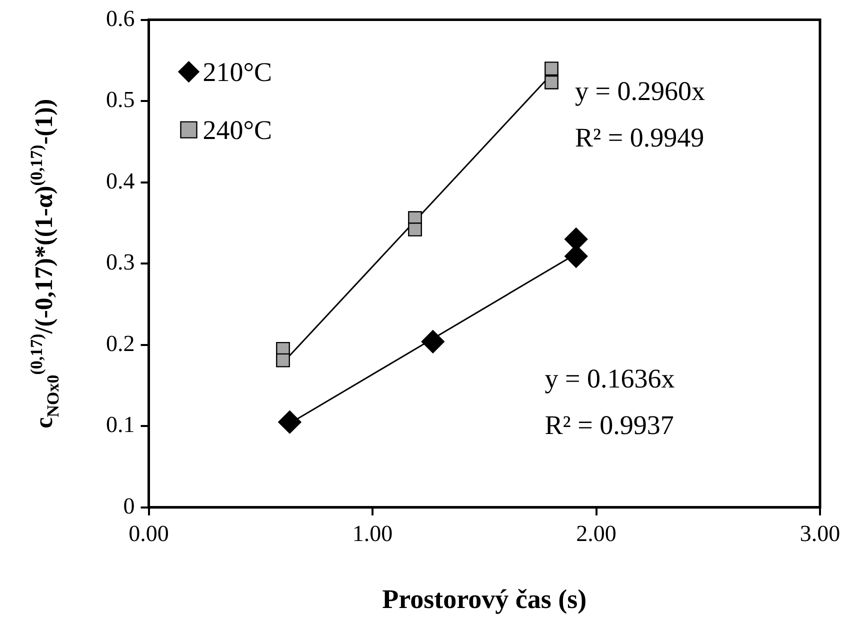  Describe the element at coordinates (120, 343) in the screenshot. I see `y-tick-label: 0.2` at that location.